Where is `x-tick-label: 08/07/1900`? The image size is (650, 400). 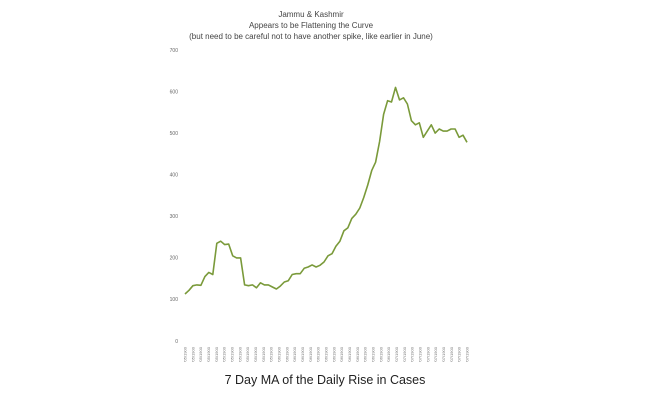
x-tick-label: 08/07/1900 is located at coordinates (420, 354).